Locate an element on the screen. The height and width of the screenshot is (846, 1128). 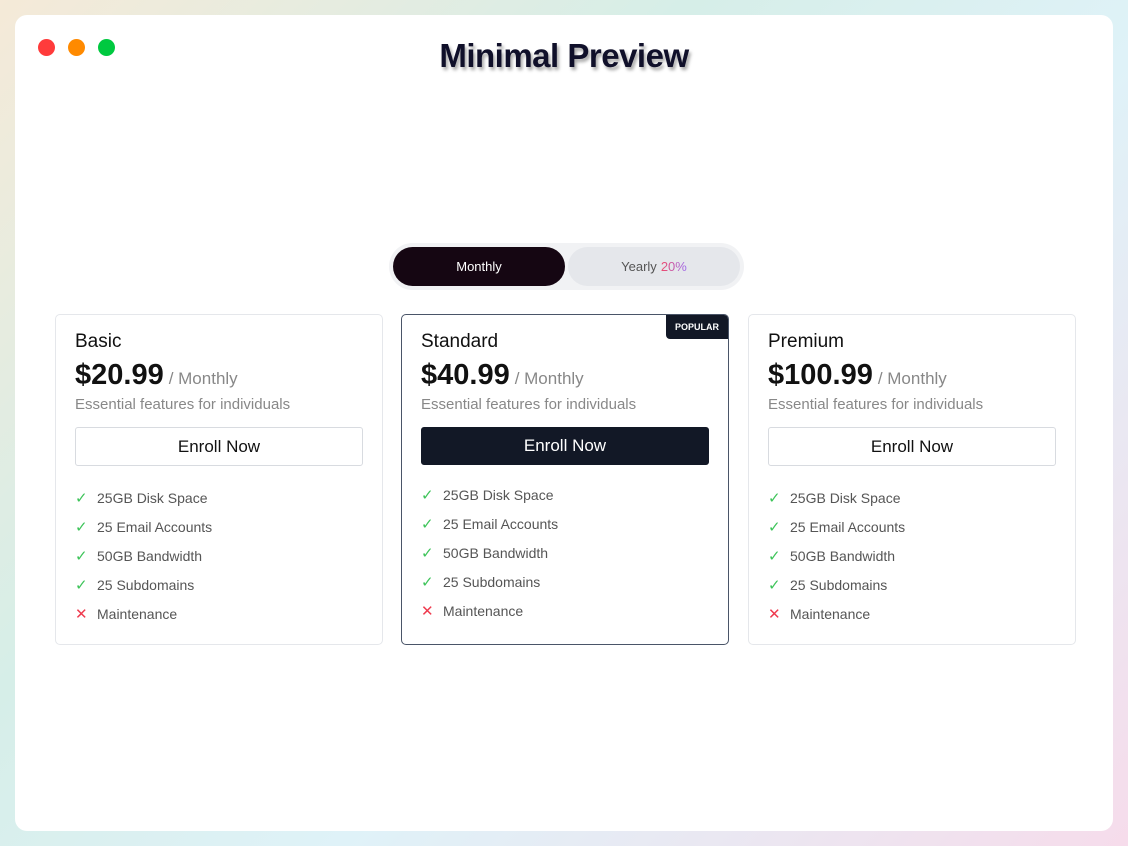
popular-badge: POPULAR is located at coordinates (696, 327).